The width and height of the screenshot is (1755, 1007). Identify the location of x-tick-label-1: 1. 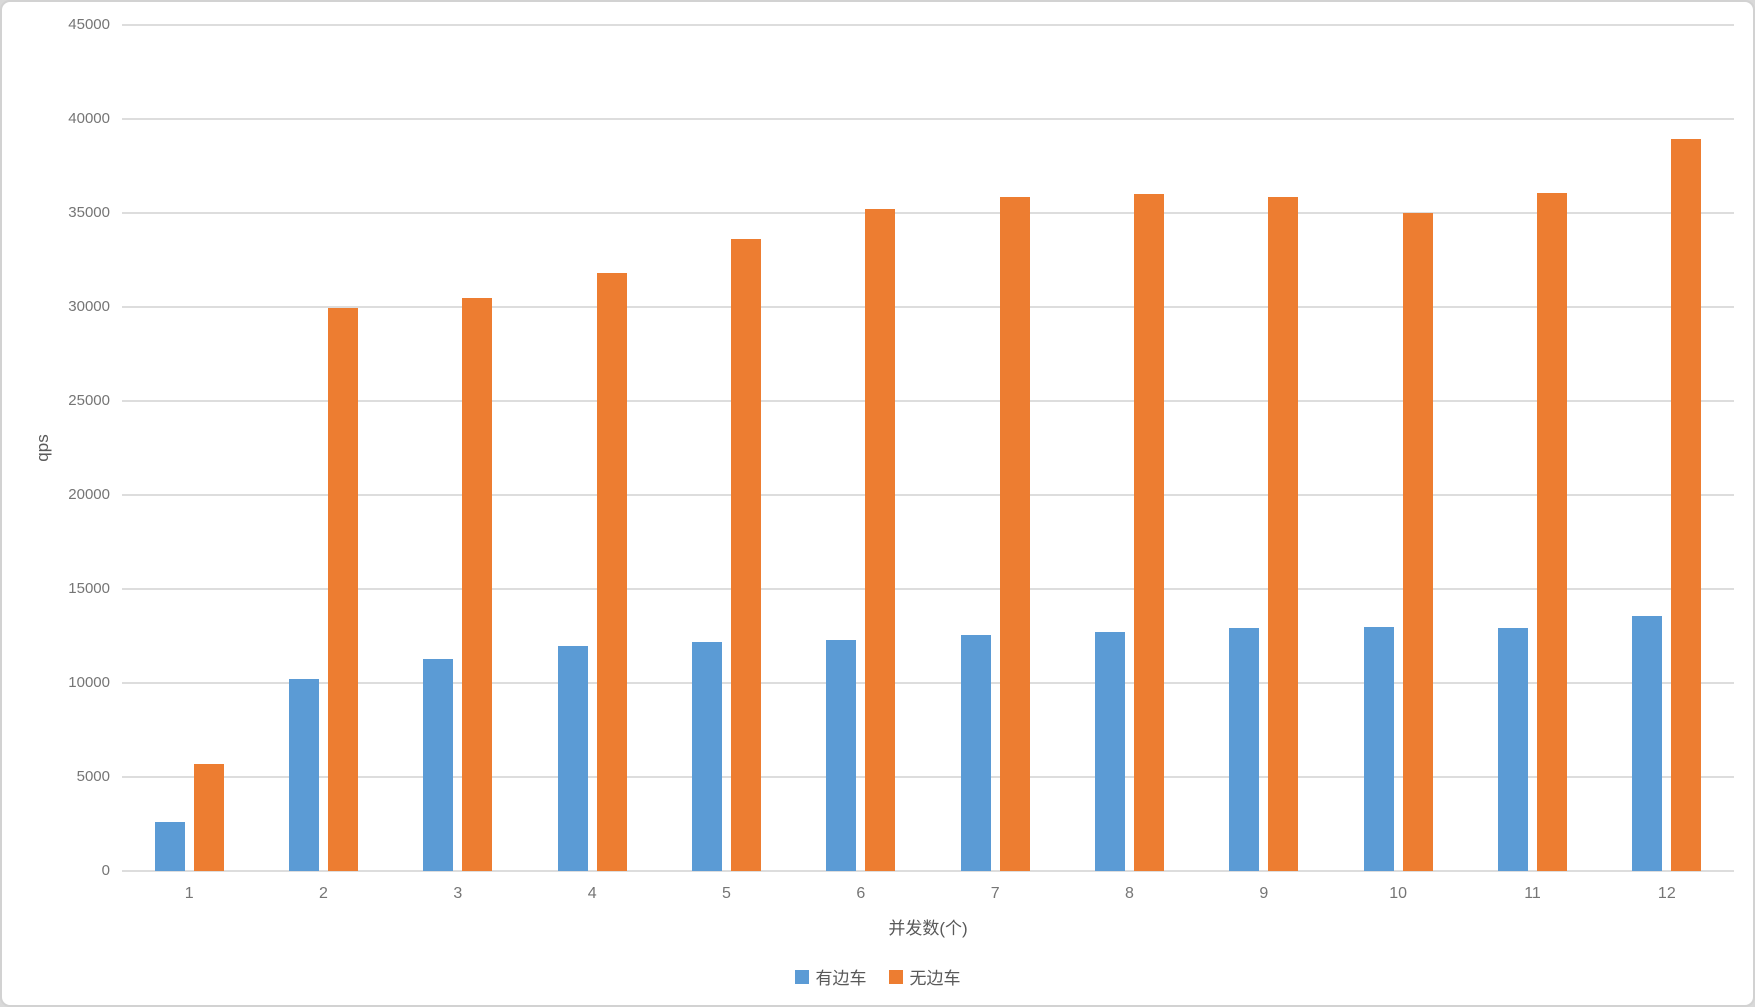
(189, 893).